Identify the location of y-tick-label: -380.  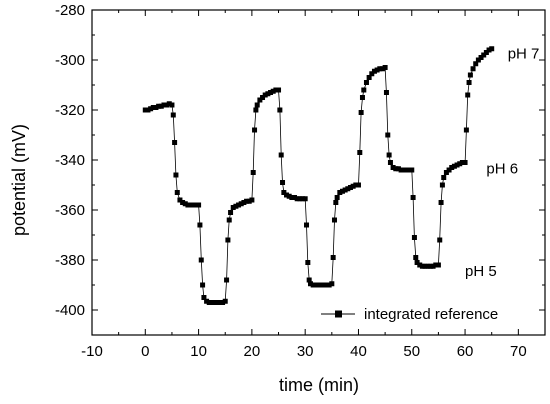
(70, 260).